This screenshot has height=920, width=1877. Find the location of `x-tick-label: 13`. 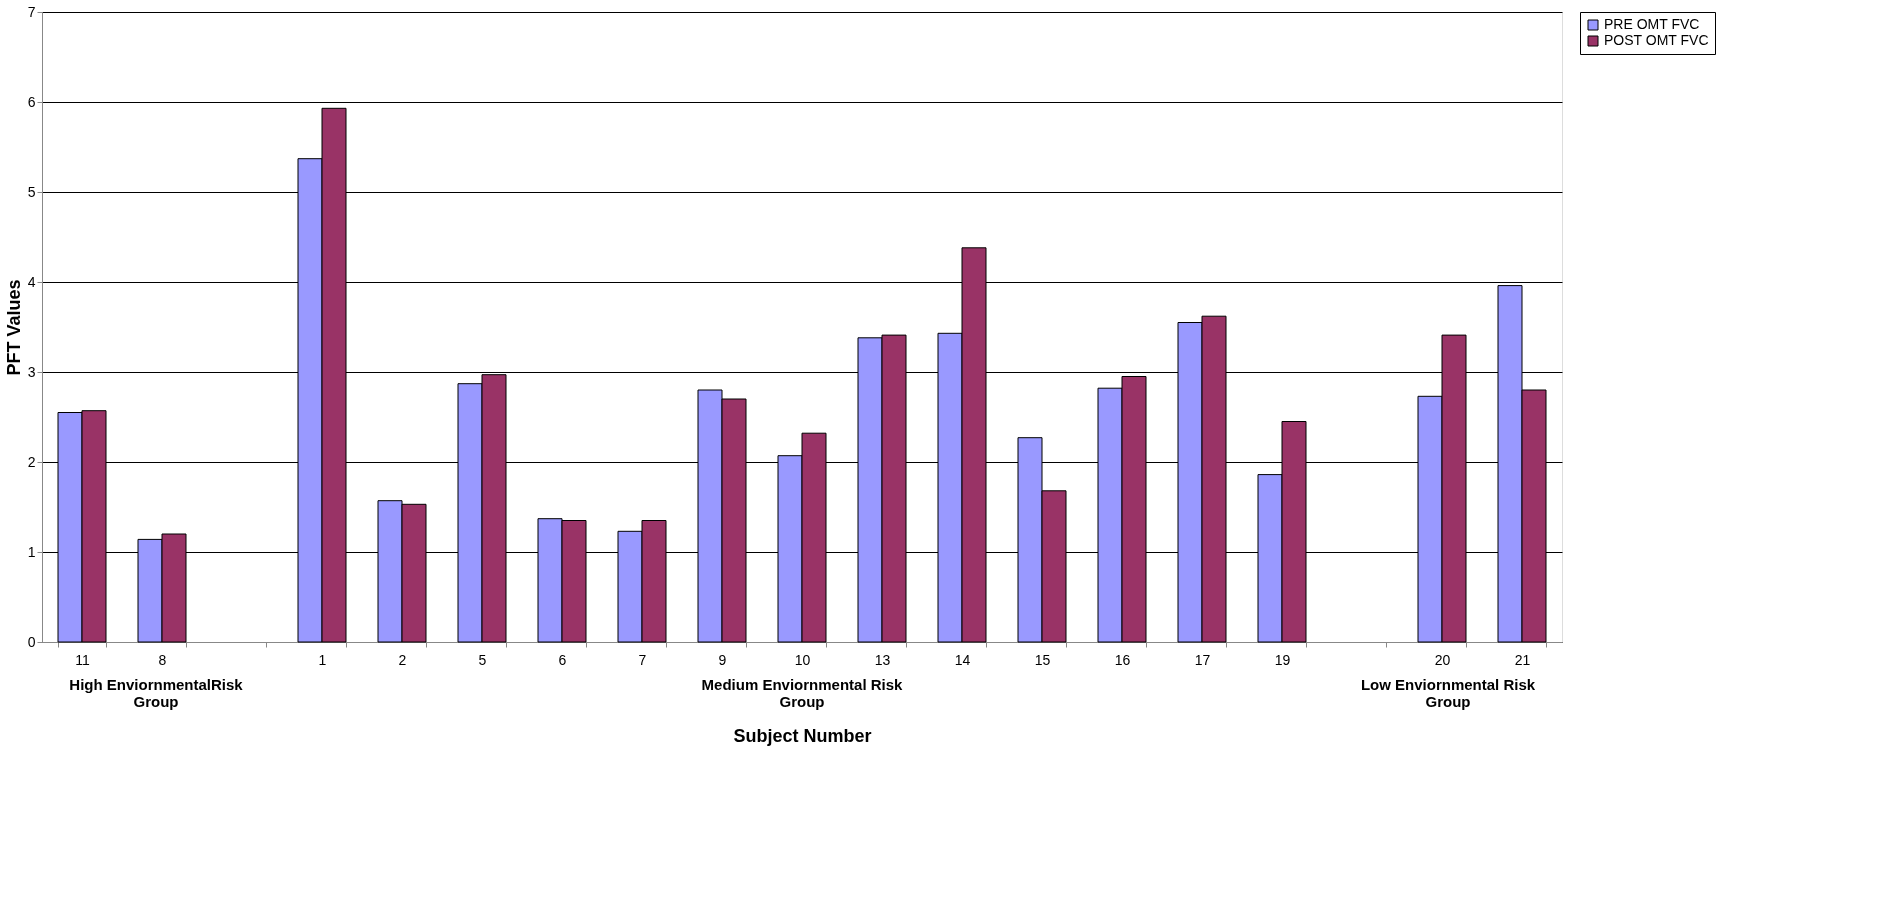

x-tick-label: 13 is located at coordinates (882, 659).